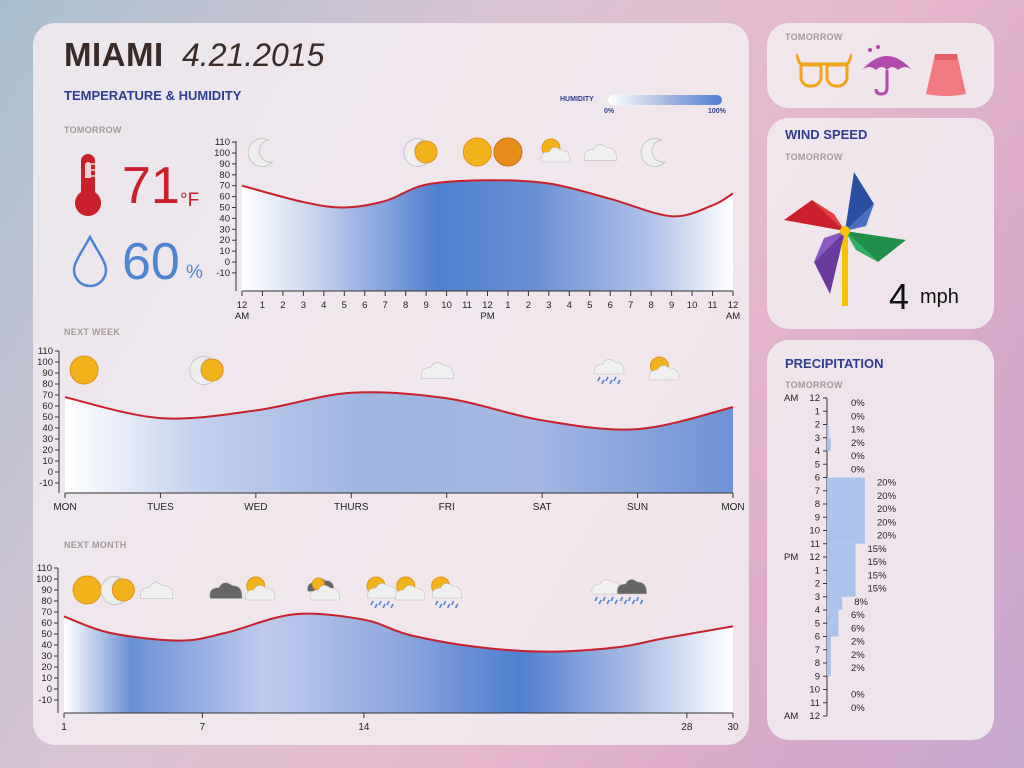 The width and height of the screenshot is (1024, 768). I want to click on city-name: MIAMI, so click(114, 54).